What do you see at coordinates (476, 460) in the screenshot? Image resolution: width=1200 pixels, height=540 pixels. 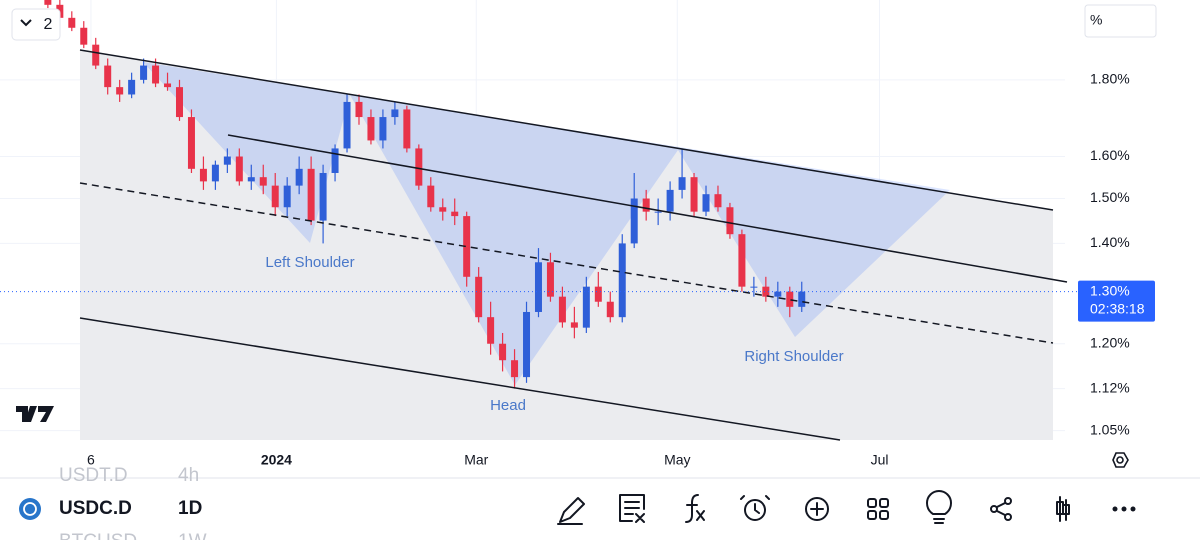 I see `x-tick-label: Mar` at bounding box center [476, 460].